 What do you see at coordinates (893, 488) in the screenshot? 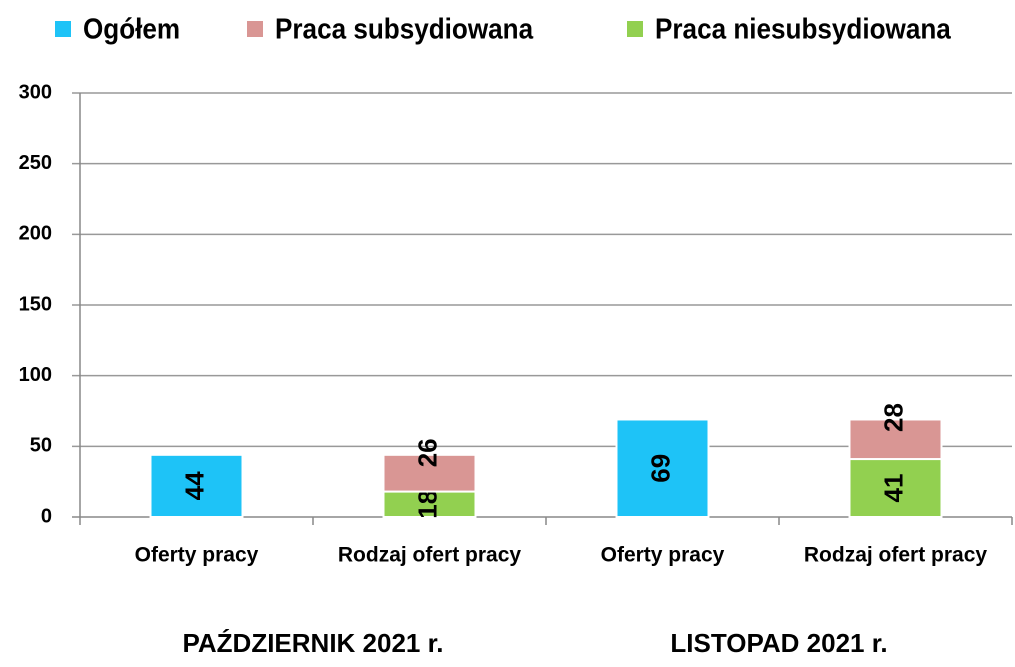
I see `data-label: 41` at bounding box center [893, 488].